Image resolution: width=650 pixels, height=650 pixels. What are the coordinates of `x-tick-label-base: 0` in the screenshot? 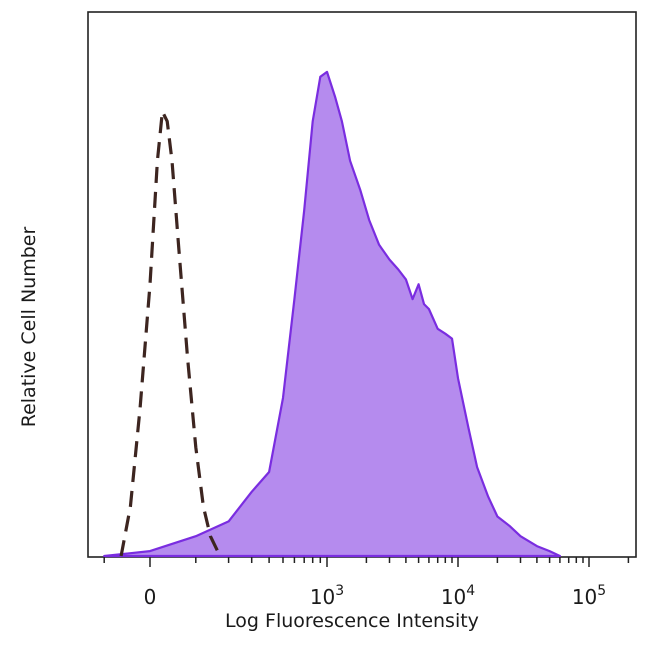 It's located at (150, 597).